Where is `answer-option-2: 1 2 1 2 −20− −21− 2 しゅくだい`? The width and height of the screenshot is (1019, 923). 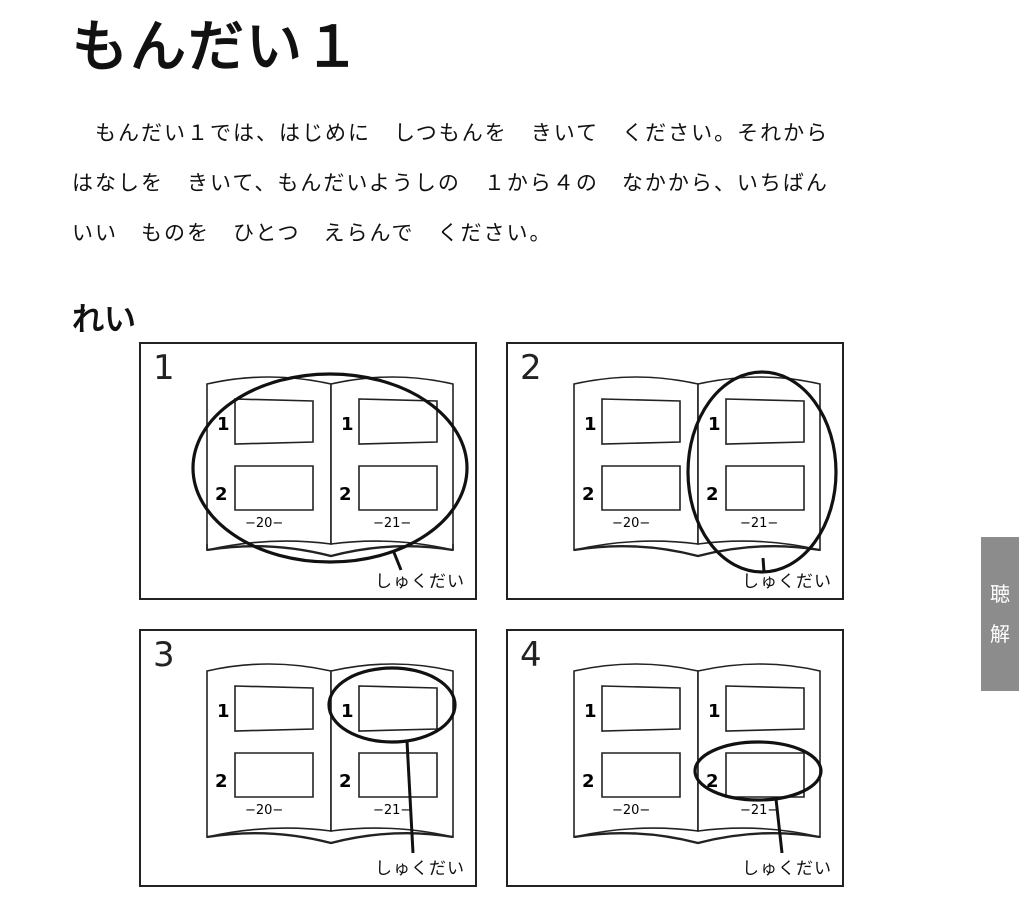
answer-option-2: 1 2 1 2 −20− −21− 2 しゅくだい is located at coordinates (675, 471).